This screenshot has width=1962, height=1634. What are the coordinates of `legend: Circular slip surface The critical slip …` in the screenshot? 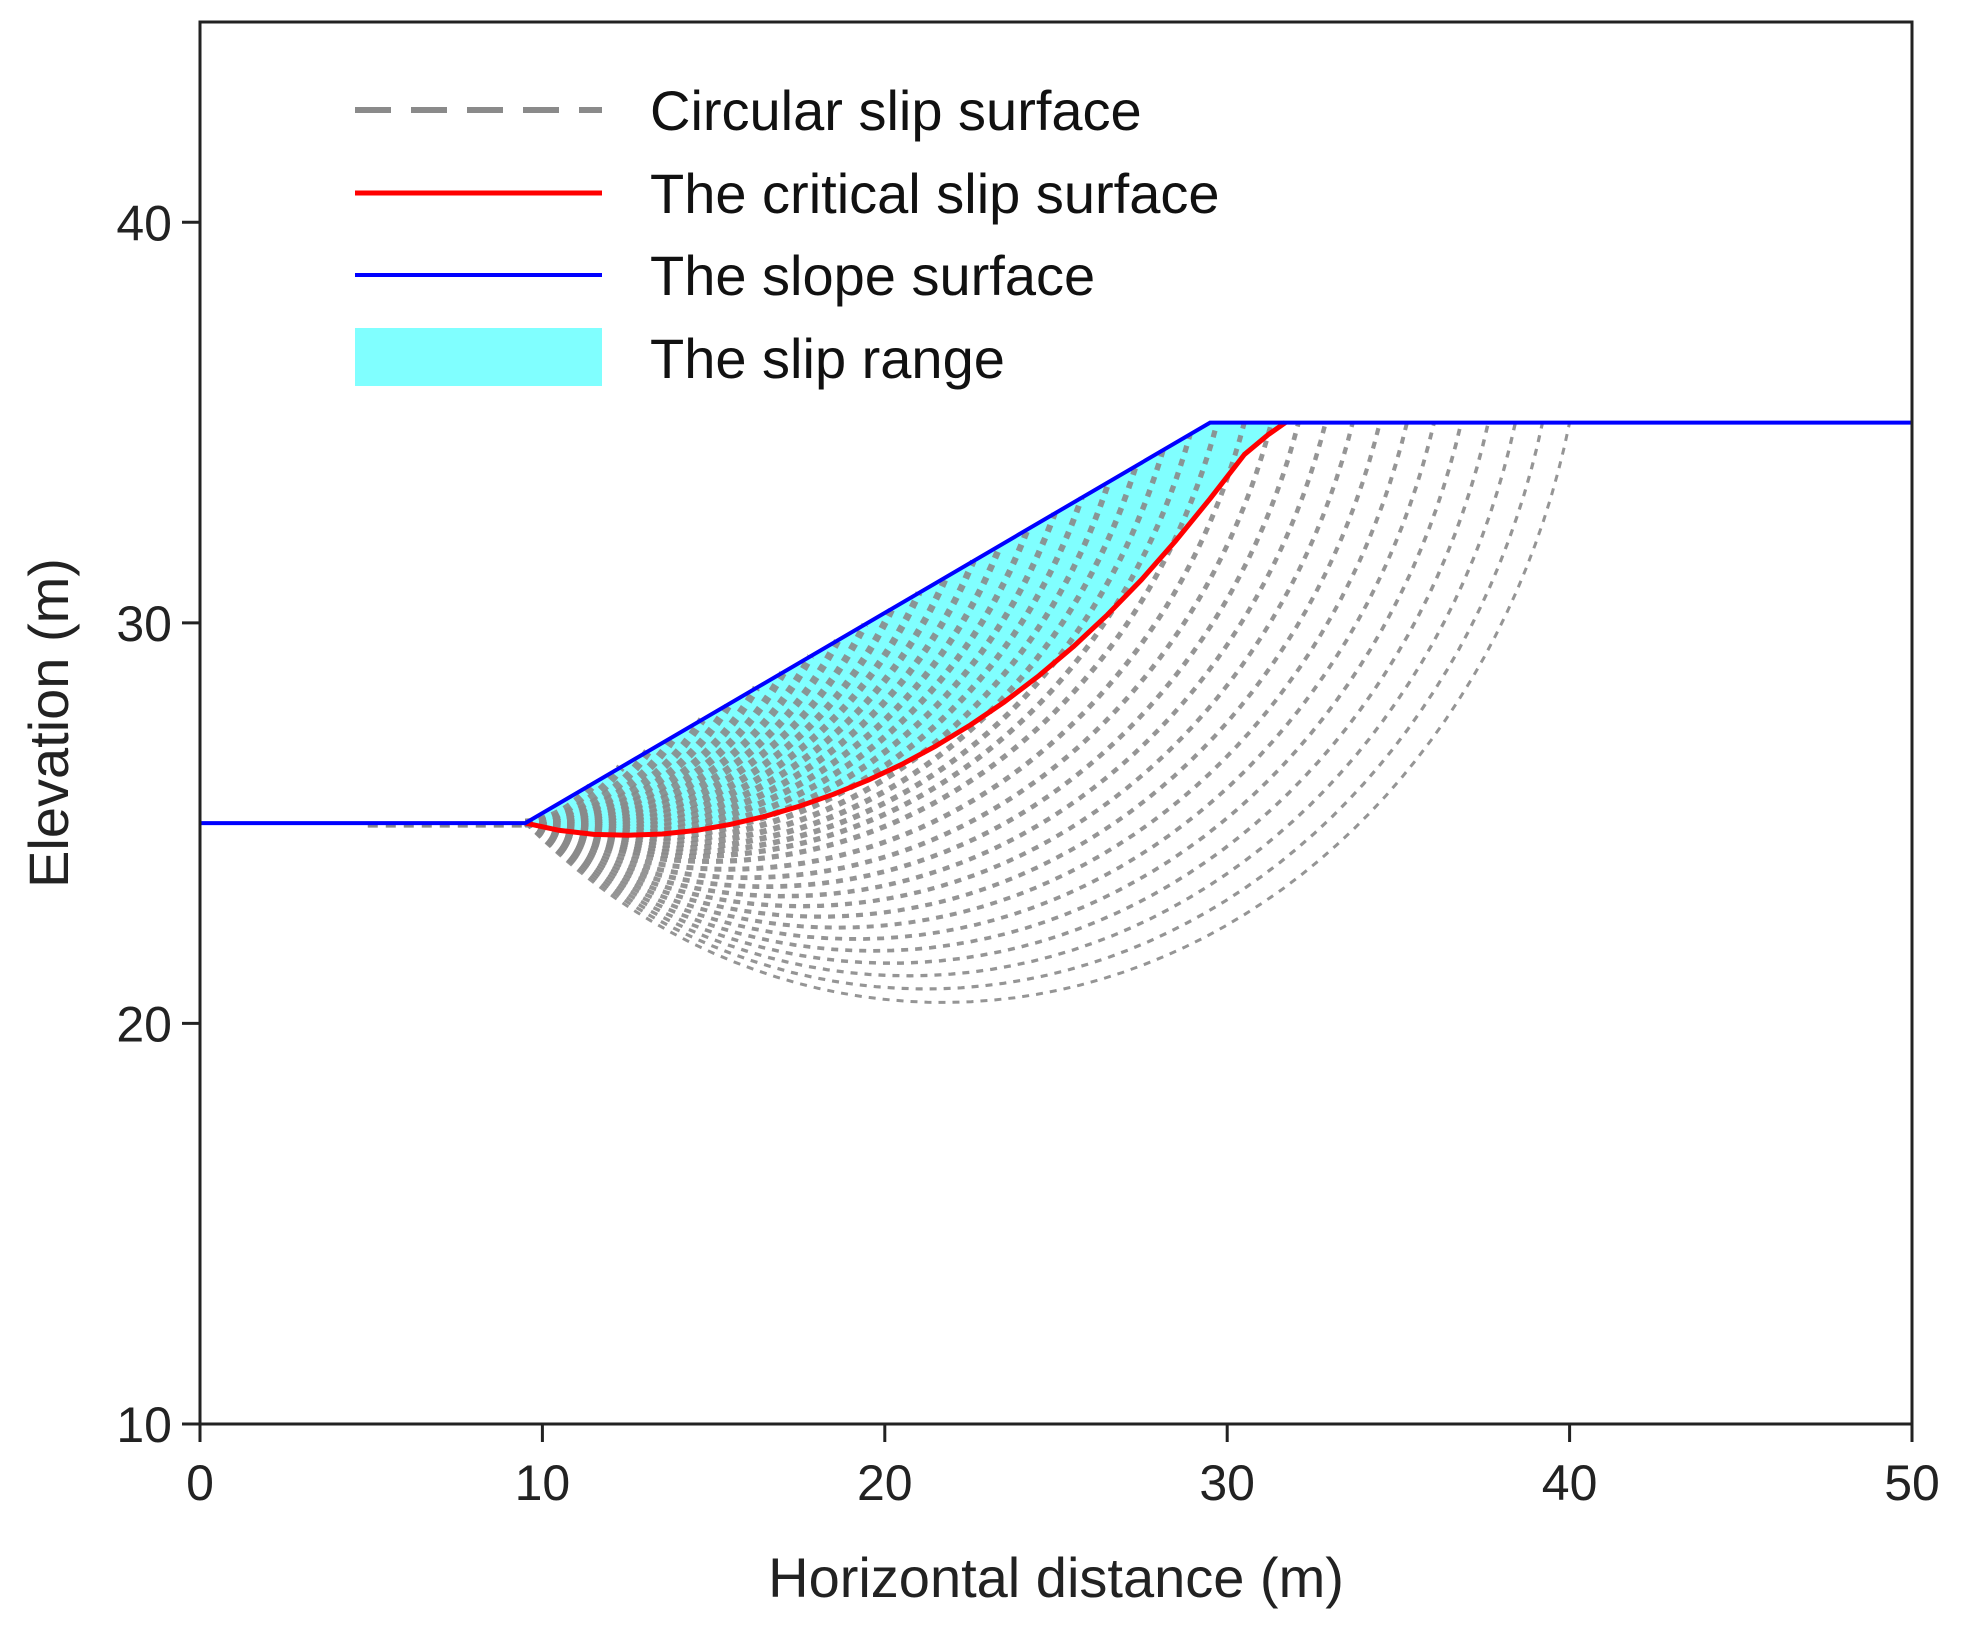 It's located at (787, 234).